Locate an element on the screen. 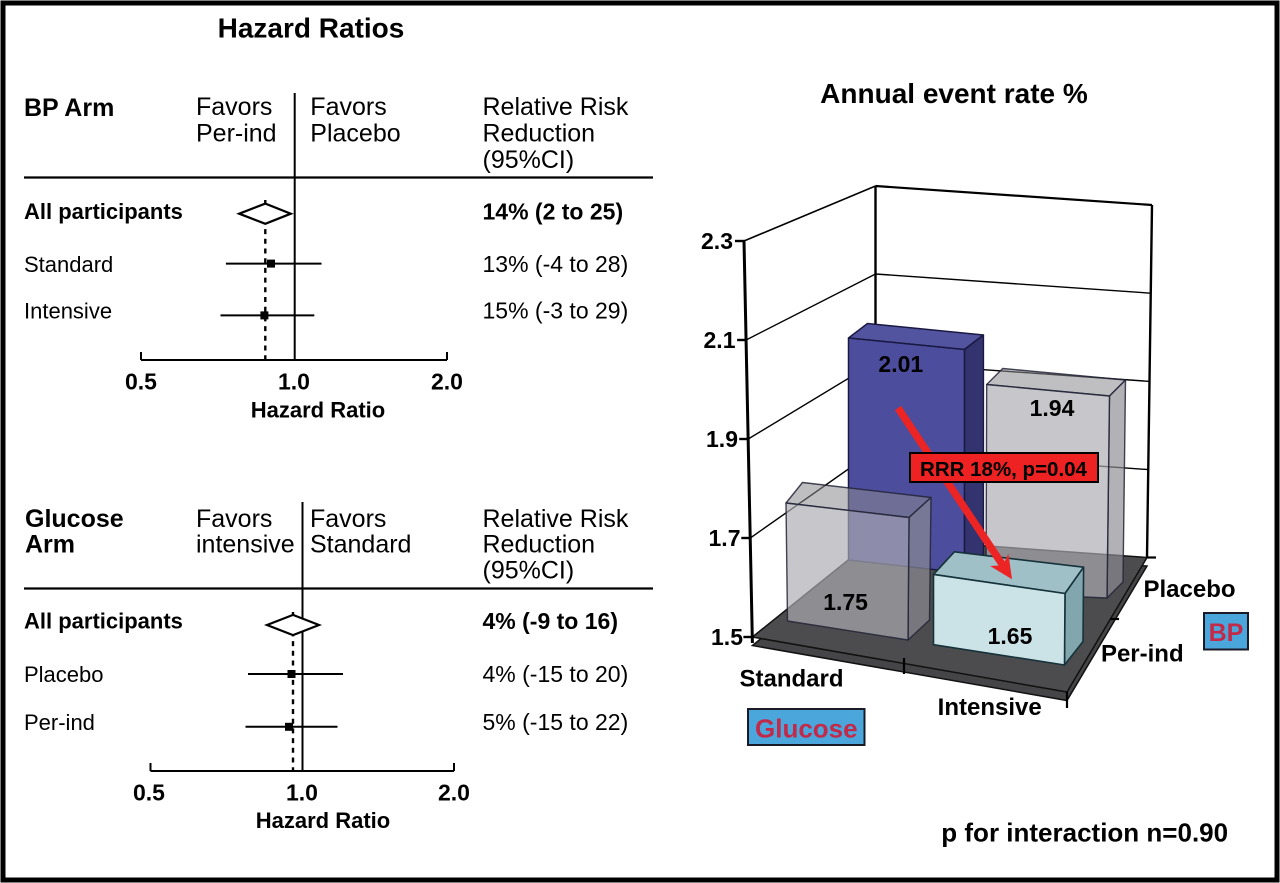  svg-text: 4% (-9 to 16) is located at coordinates (550, 621).